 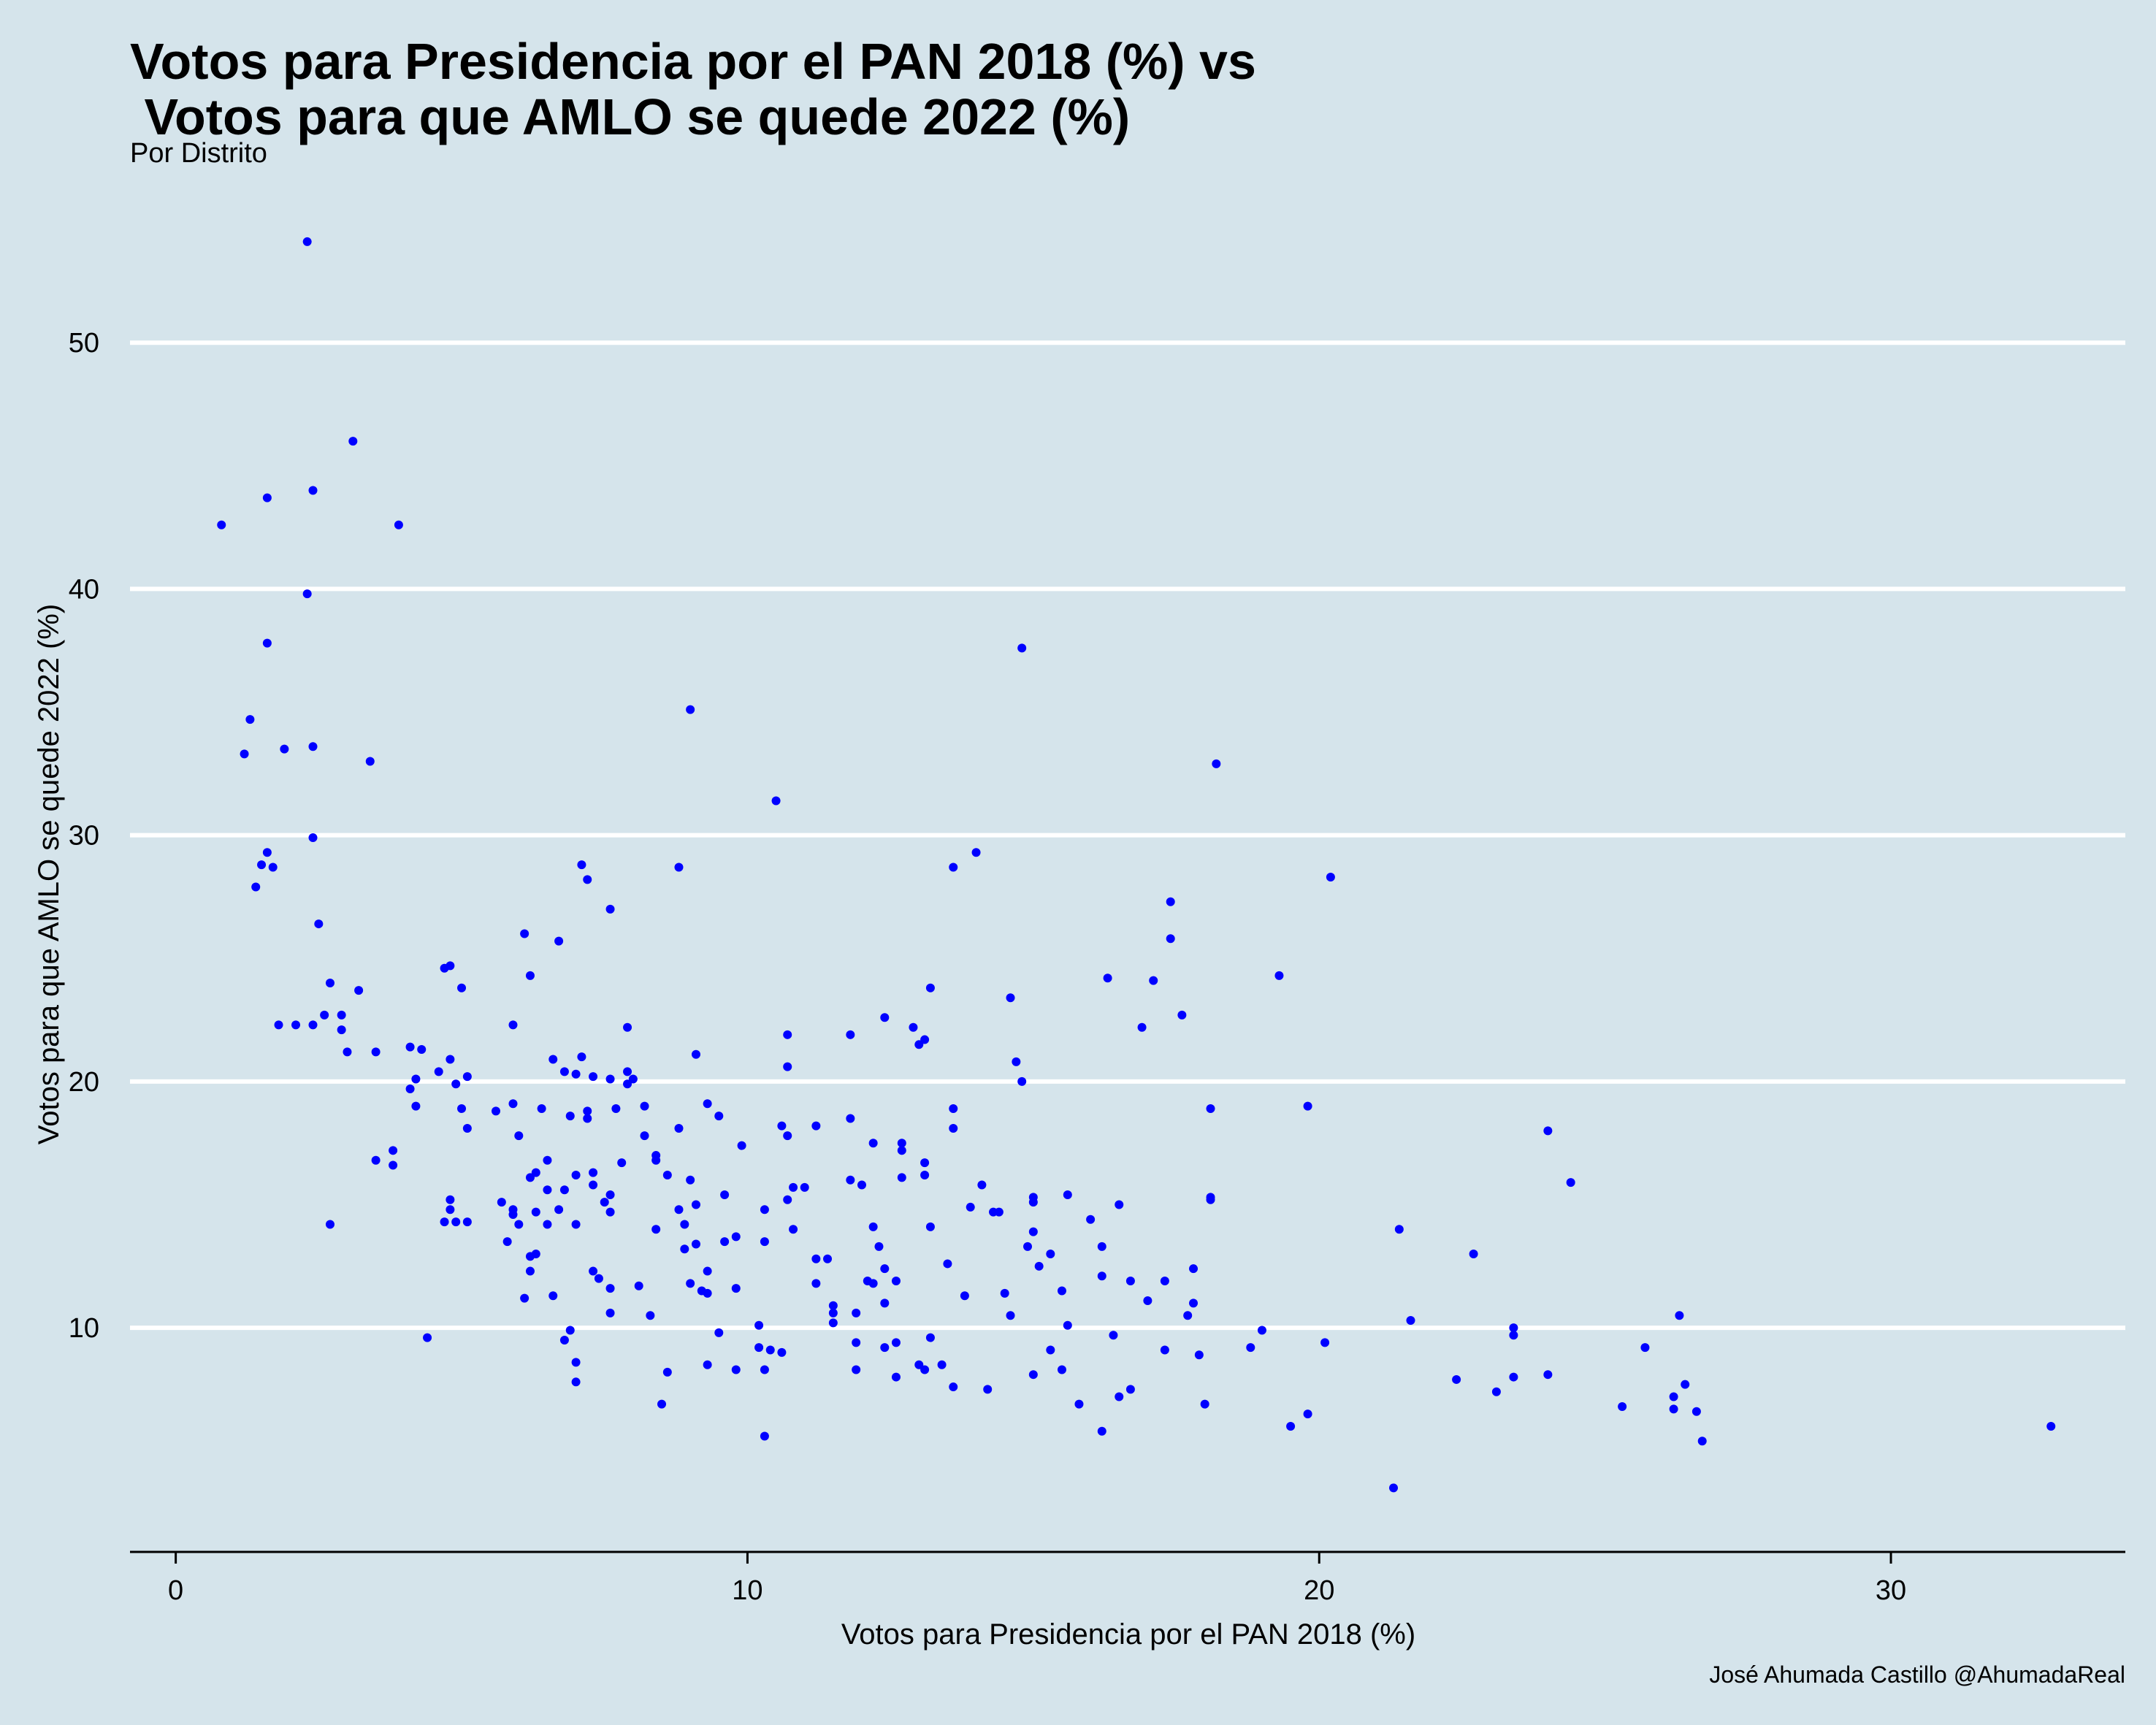 I want to click on y-tick-label: 40, so click(x=84, y=589).